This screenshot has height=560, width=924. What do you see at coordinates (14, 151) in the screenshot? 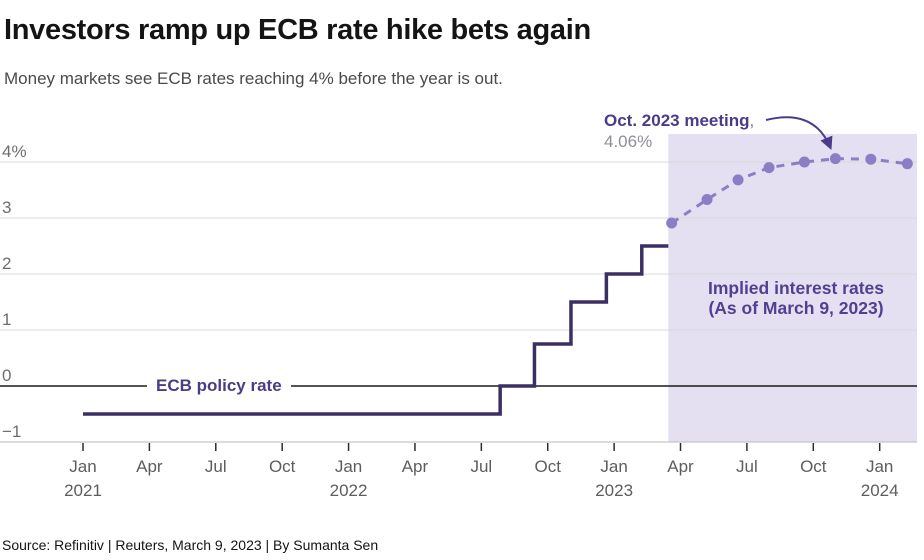
I see `y-axis-label-4%: 4%` at bounding box center [14, 151].